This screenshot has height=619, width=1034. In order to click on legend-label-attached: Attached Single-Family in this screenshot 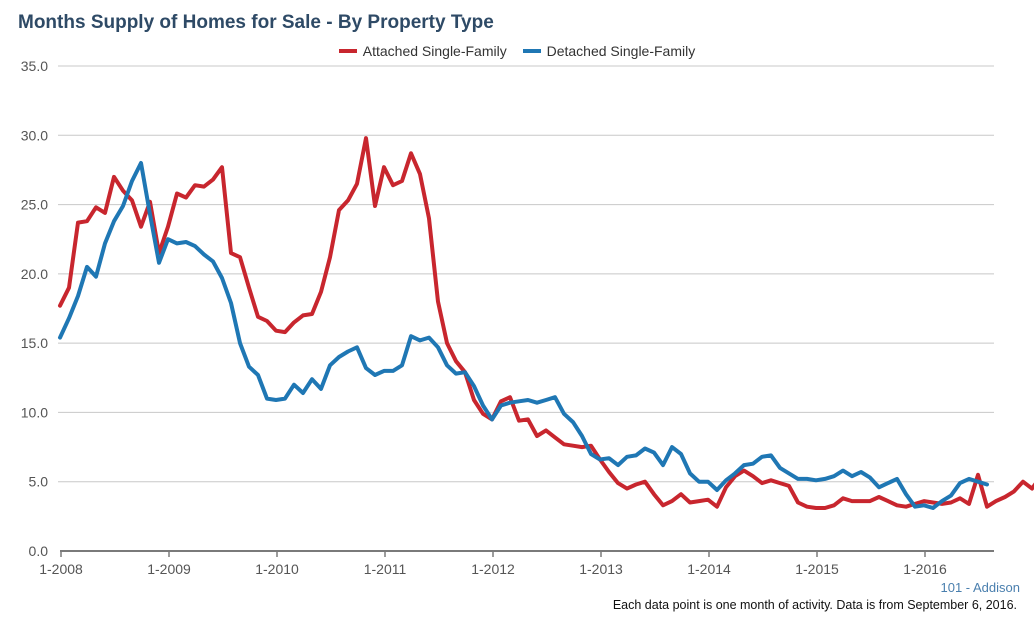, I will do `click(434, 51)`.